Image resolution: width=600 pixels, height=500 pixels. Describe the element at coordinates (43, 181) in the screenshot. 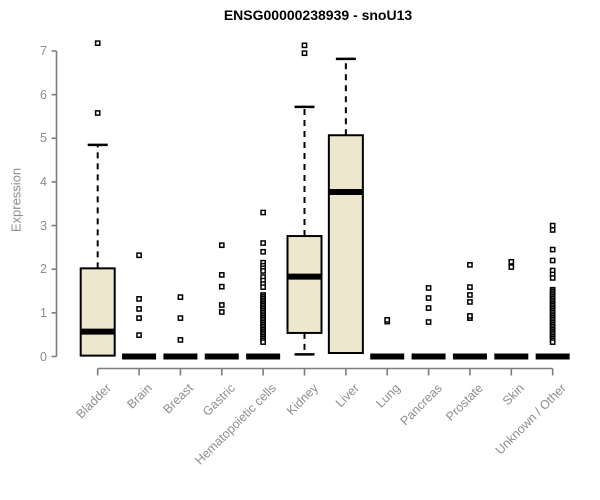

I see `y-tick-label: 4` at that location.